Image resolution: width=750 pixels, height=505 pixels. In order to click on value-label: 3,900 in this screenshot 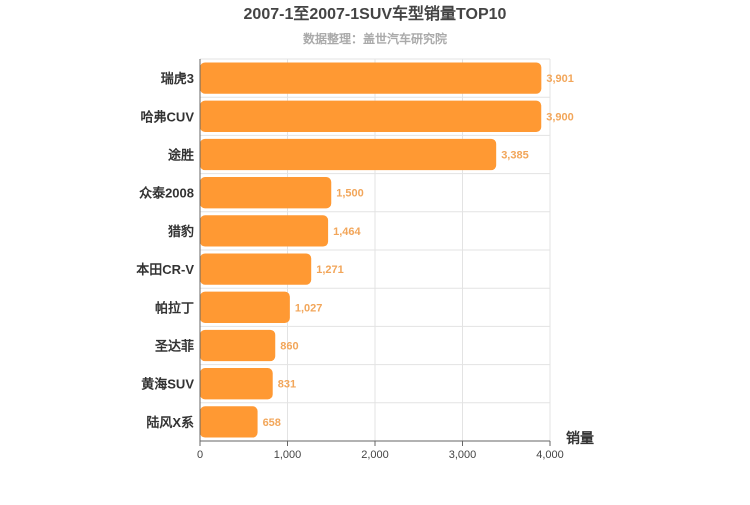, I will do `click(560, 117)`.